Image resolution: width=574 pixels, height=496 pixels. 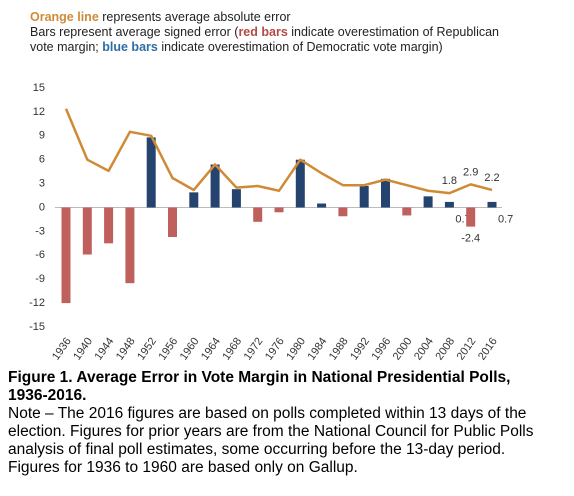 What do you see at coordinates (445, 349) in the screenshot?
I see `x-tick-label: 2008` at bounding box center [445, 349].